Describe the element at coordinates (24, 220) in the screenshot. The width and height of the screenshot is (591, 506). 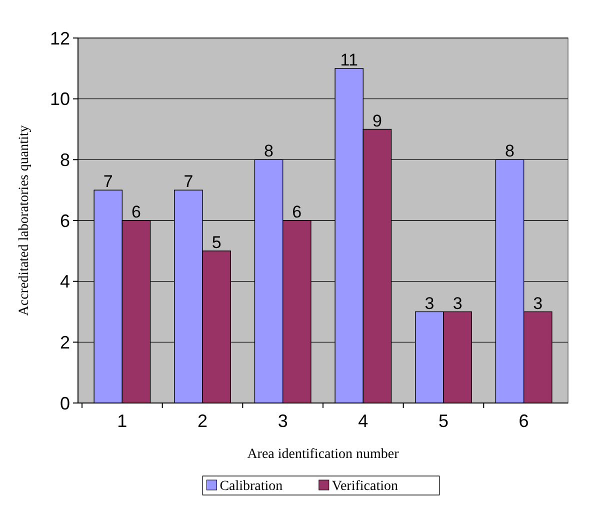
I see `y-axis-title: Accreditated laboratories quantity` at that location.